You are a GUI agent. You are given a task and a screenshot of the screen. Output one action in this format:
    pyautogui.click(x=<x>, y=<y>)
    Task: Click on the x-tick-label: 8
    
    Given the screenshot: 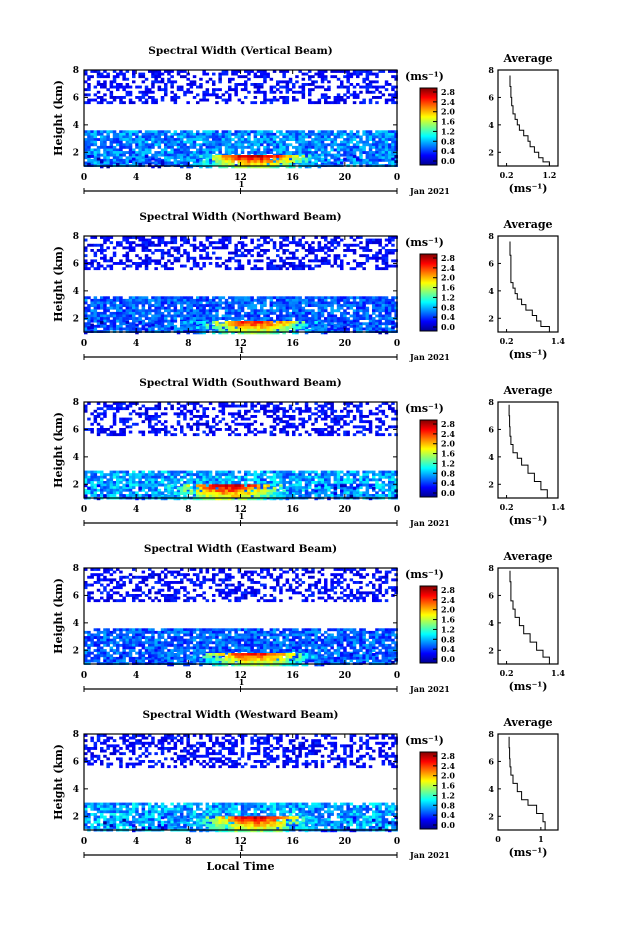 What is the action you would take?
    pyautogui.click(x=188, y=344)
    